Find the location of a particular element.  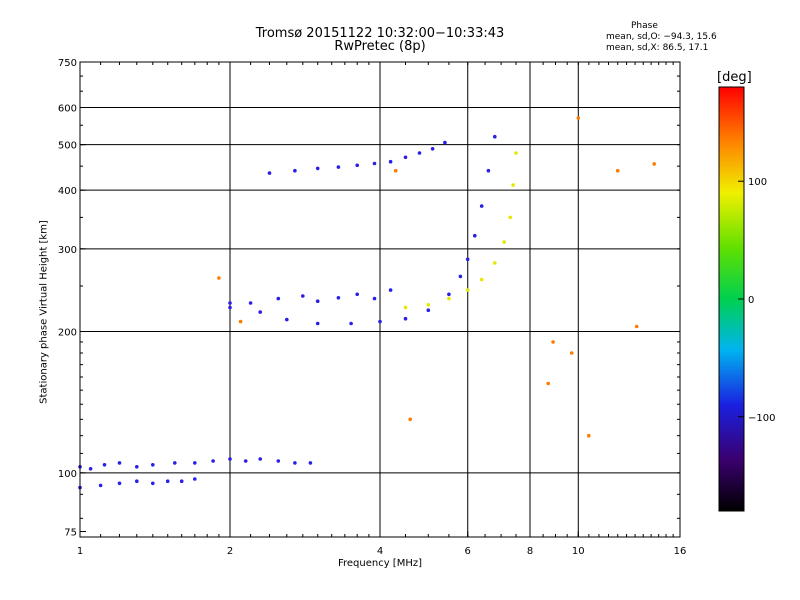

x-tick-label: 10 is located at coordinates (578, 551).